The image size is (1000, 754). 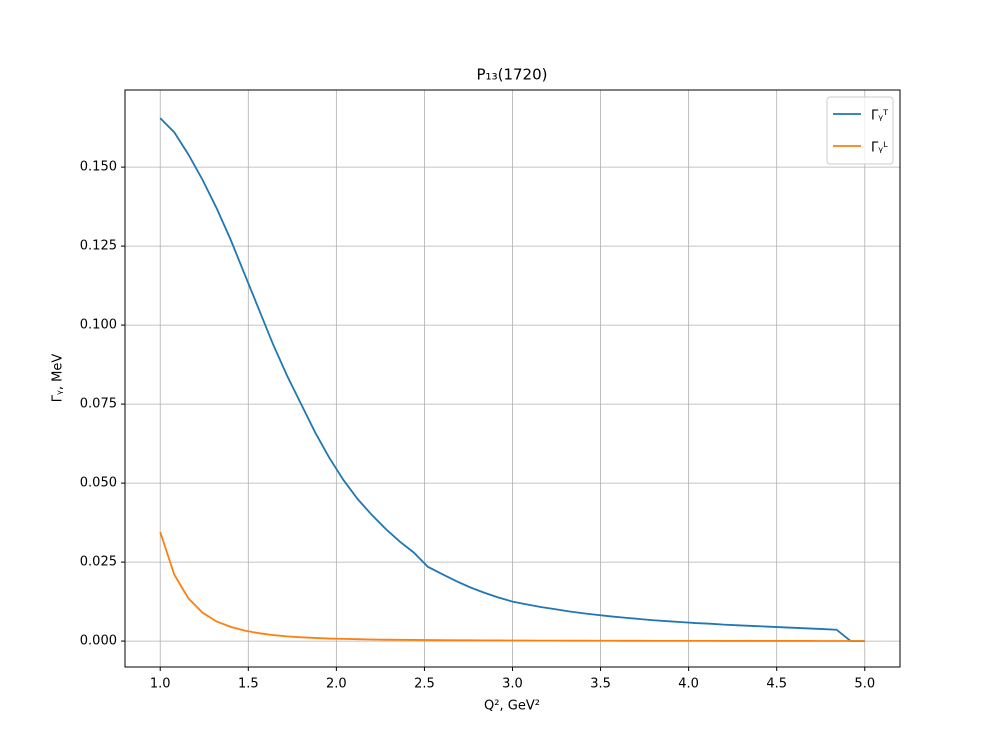 What do you see at coordinates (248, 684) in the screenshot?
I see `x-tick-label: 1.5` at bounding box center [248, 684].